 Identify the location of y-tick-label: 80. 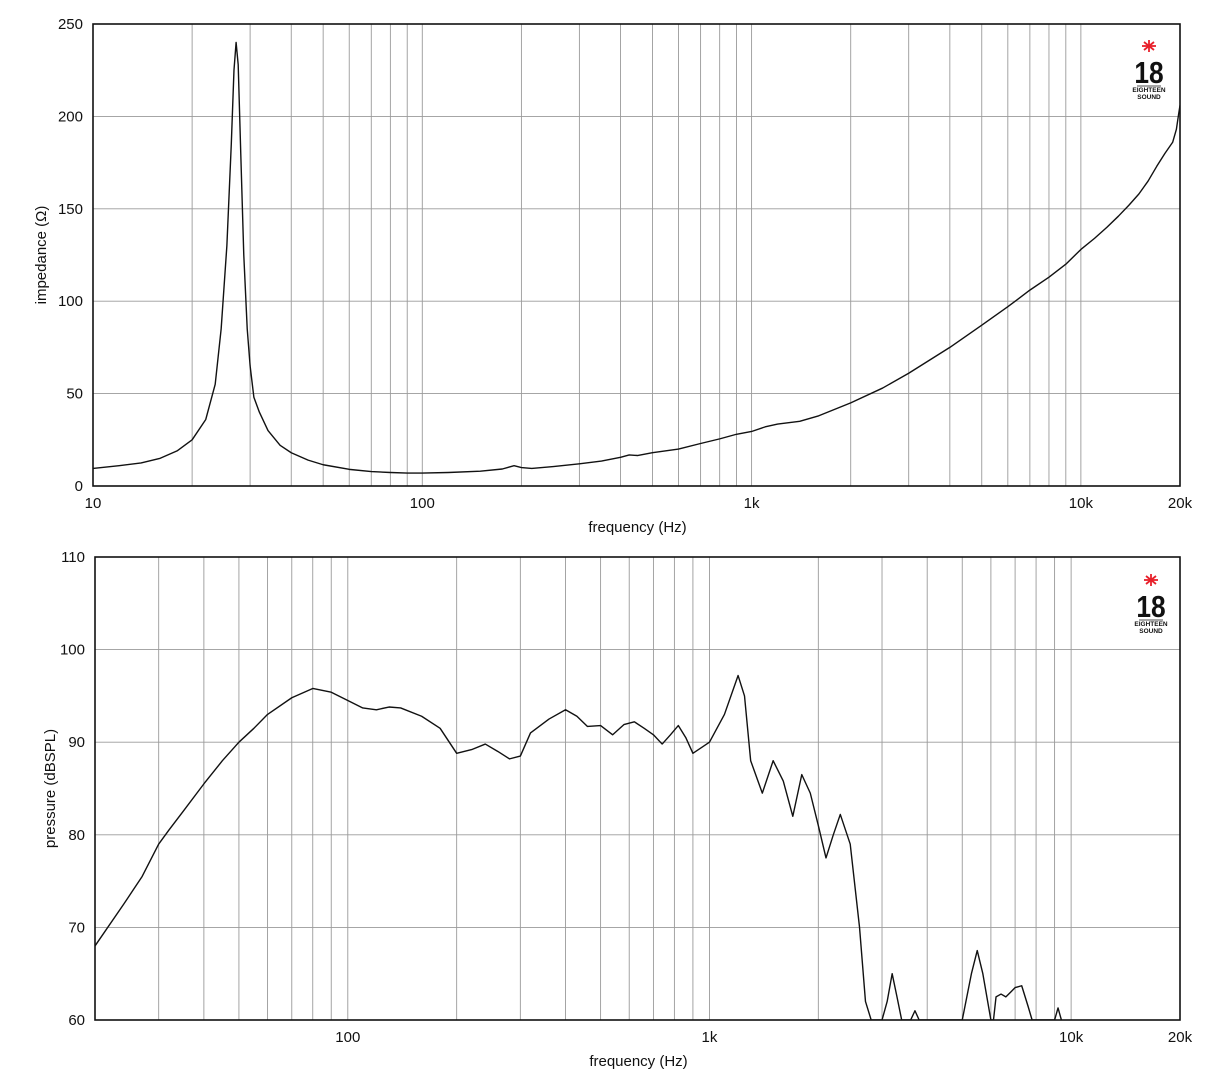
(76, 835).